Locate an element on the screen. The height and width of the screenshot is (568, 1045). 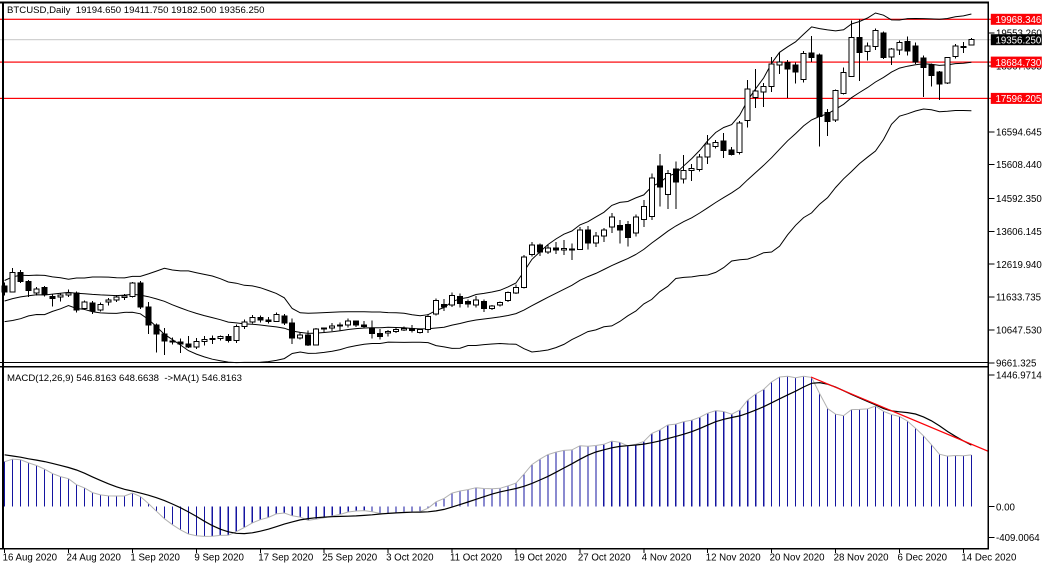
svg-text: 27 Oct 2020 is located at coordinates (604, 558).